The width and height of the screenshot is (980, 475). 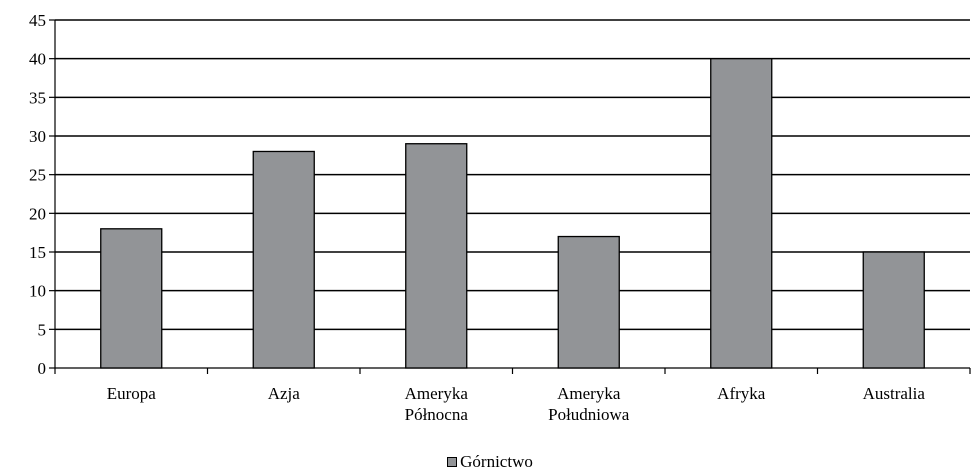 I want to click on x-category-label-line: Południowa, so click(x=589, y=414).